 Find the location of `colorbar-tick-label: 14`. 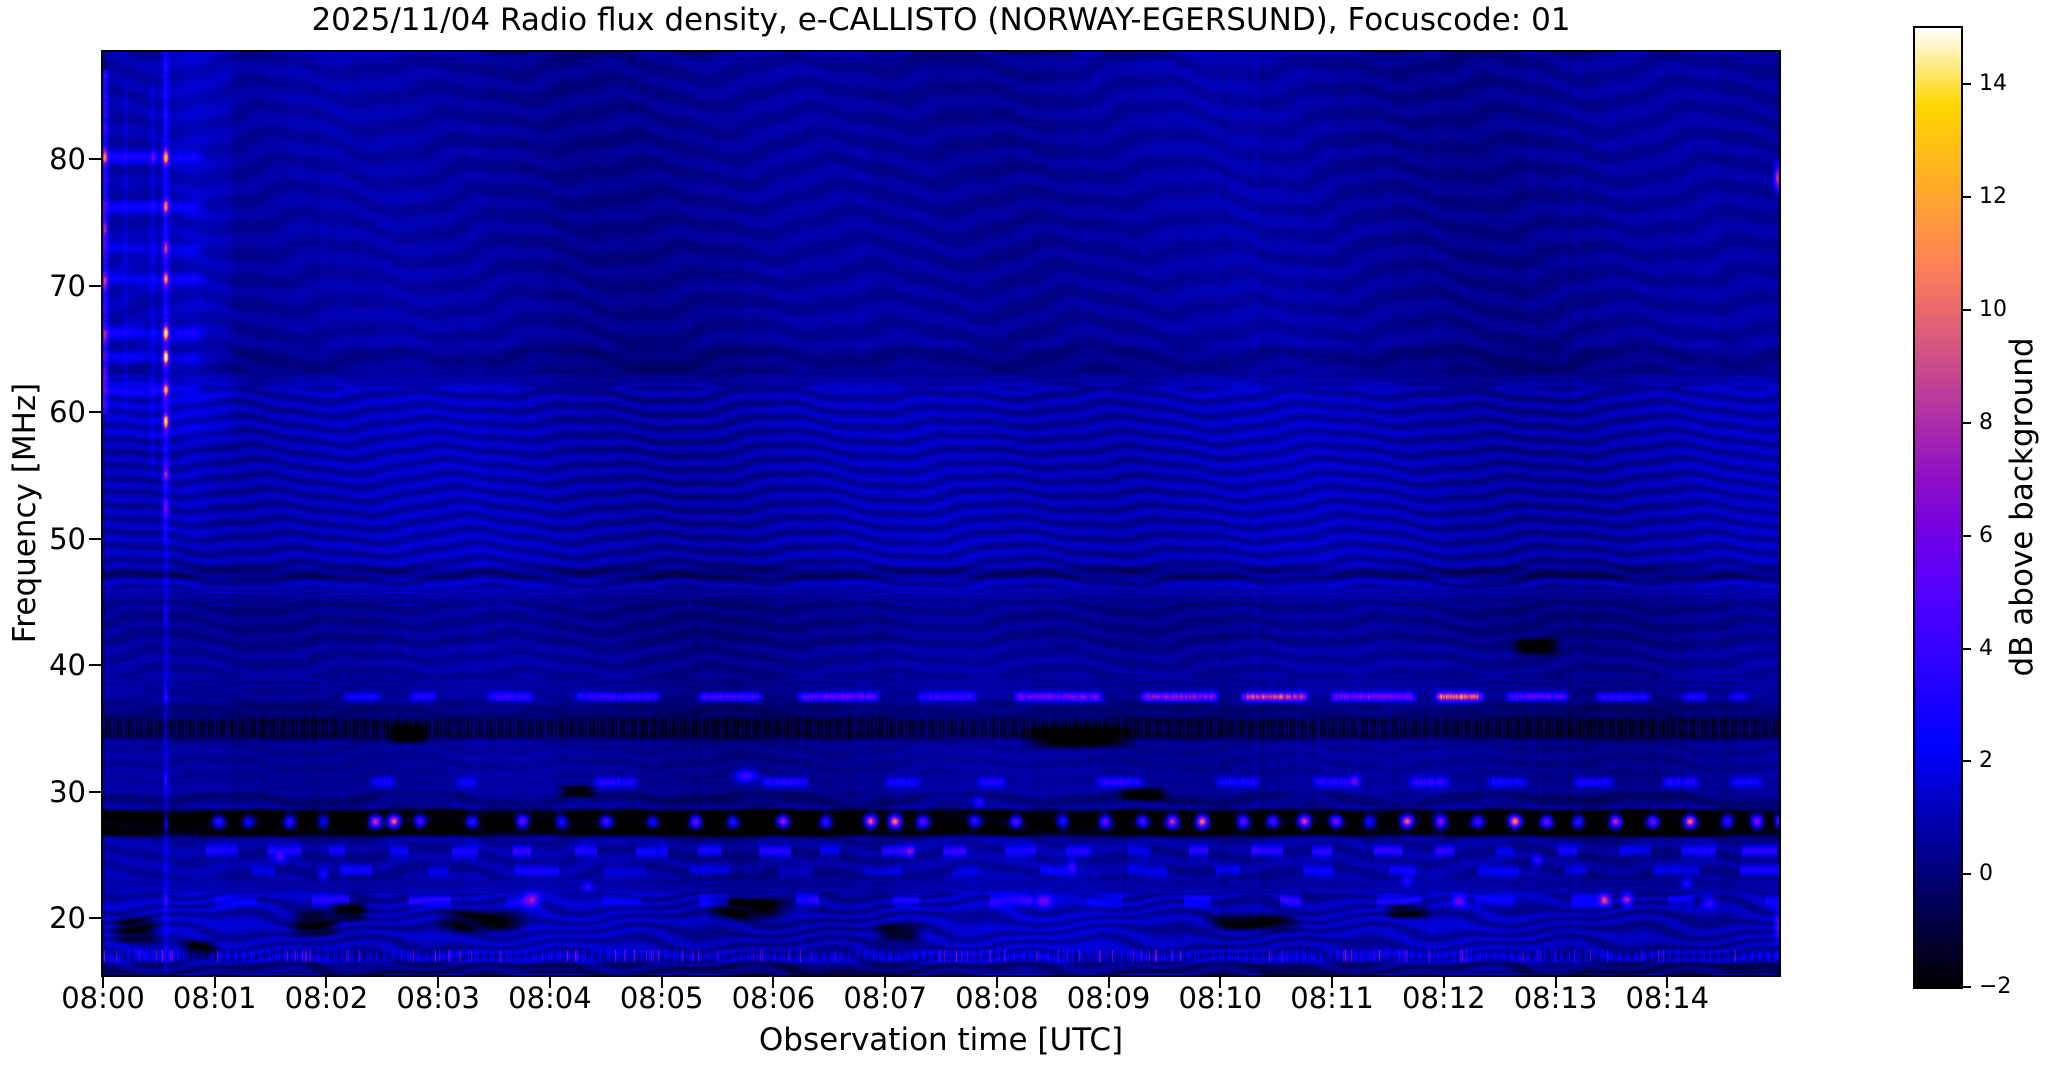

colorbar-tick-label: 14 is located at coordinates (1993, 84).